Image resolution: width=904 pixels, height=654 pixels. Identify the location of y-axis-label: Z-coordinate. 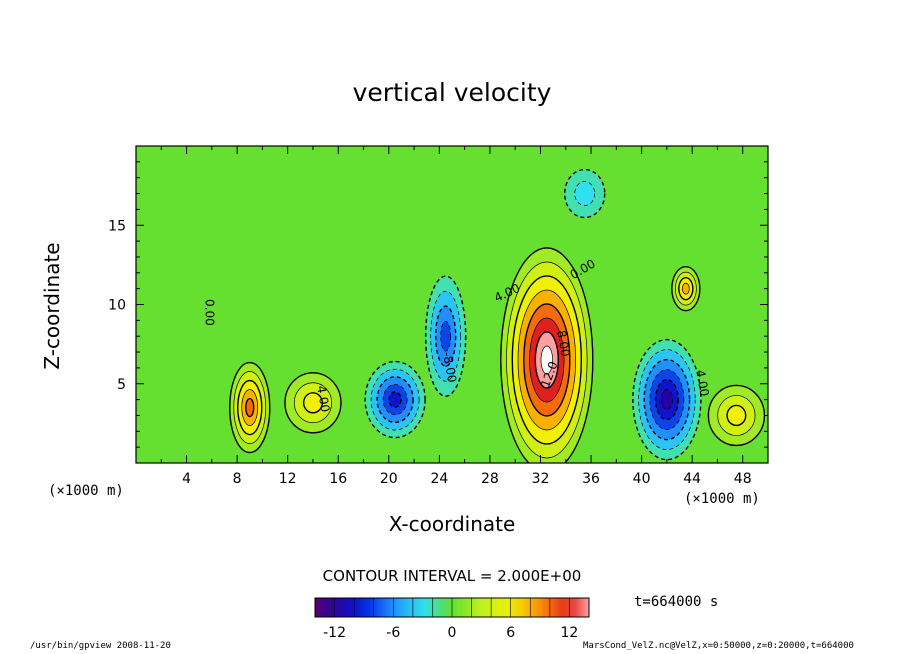
(52, 306).